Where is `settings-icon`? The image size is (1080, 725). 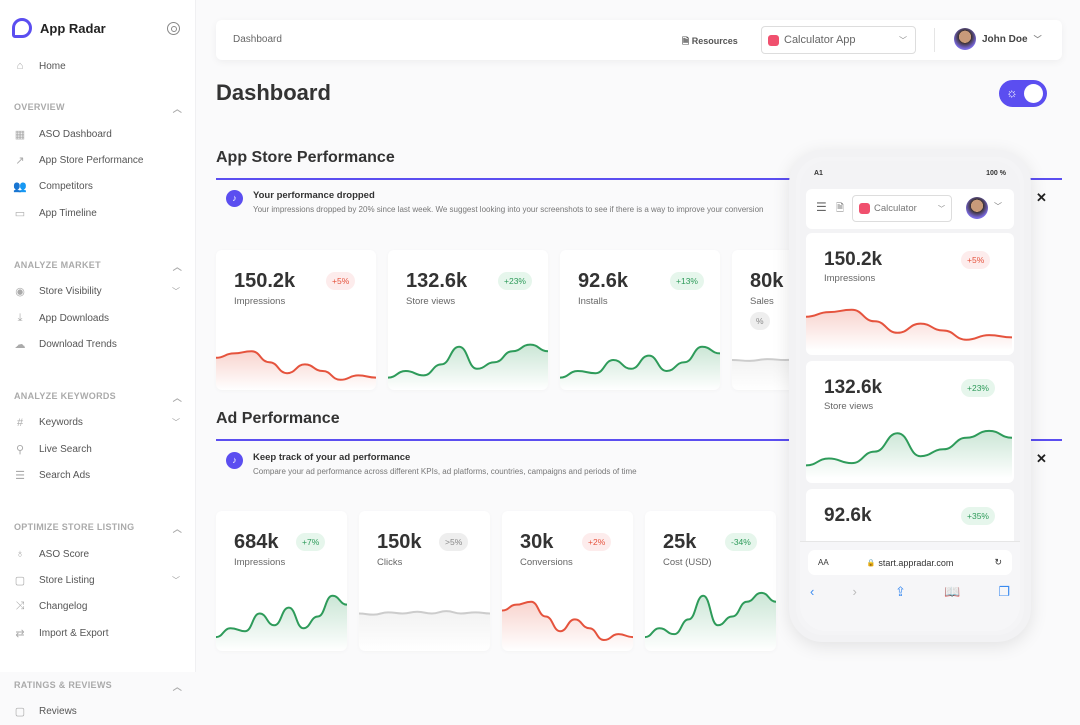 settings-icon is located at coordinates (173, 28).